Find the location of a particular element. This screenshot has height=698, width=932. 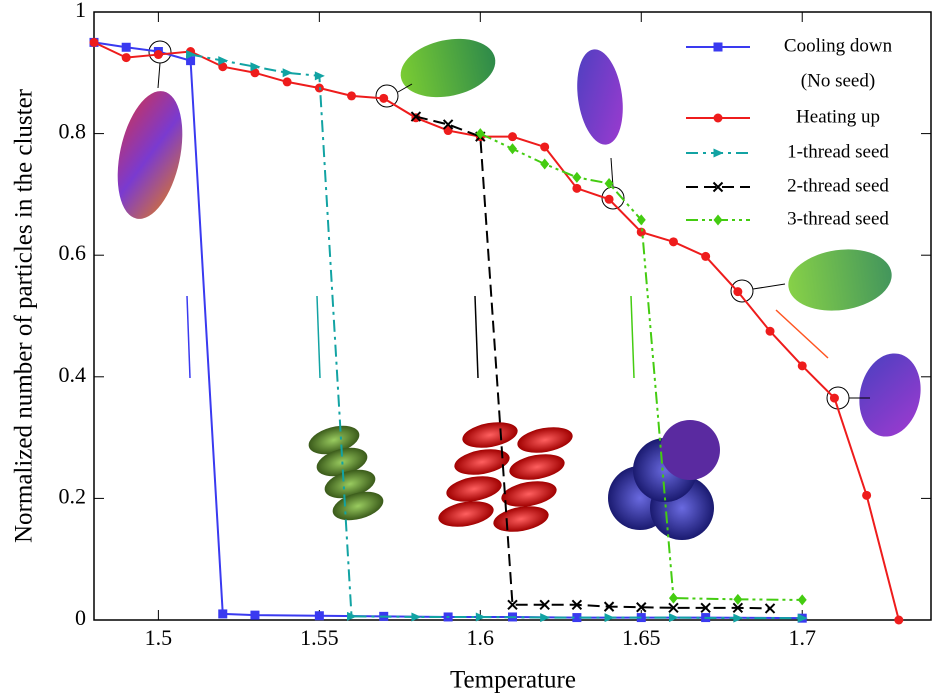

y-tick-label: 0.8 is located at coordinates (73, 131).